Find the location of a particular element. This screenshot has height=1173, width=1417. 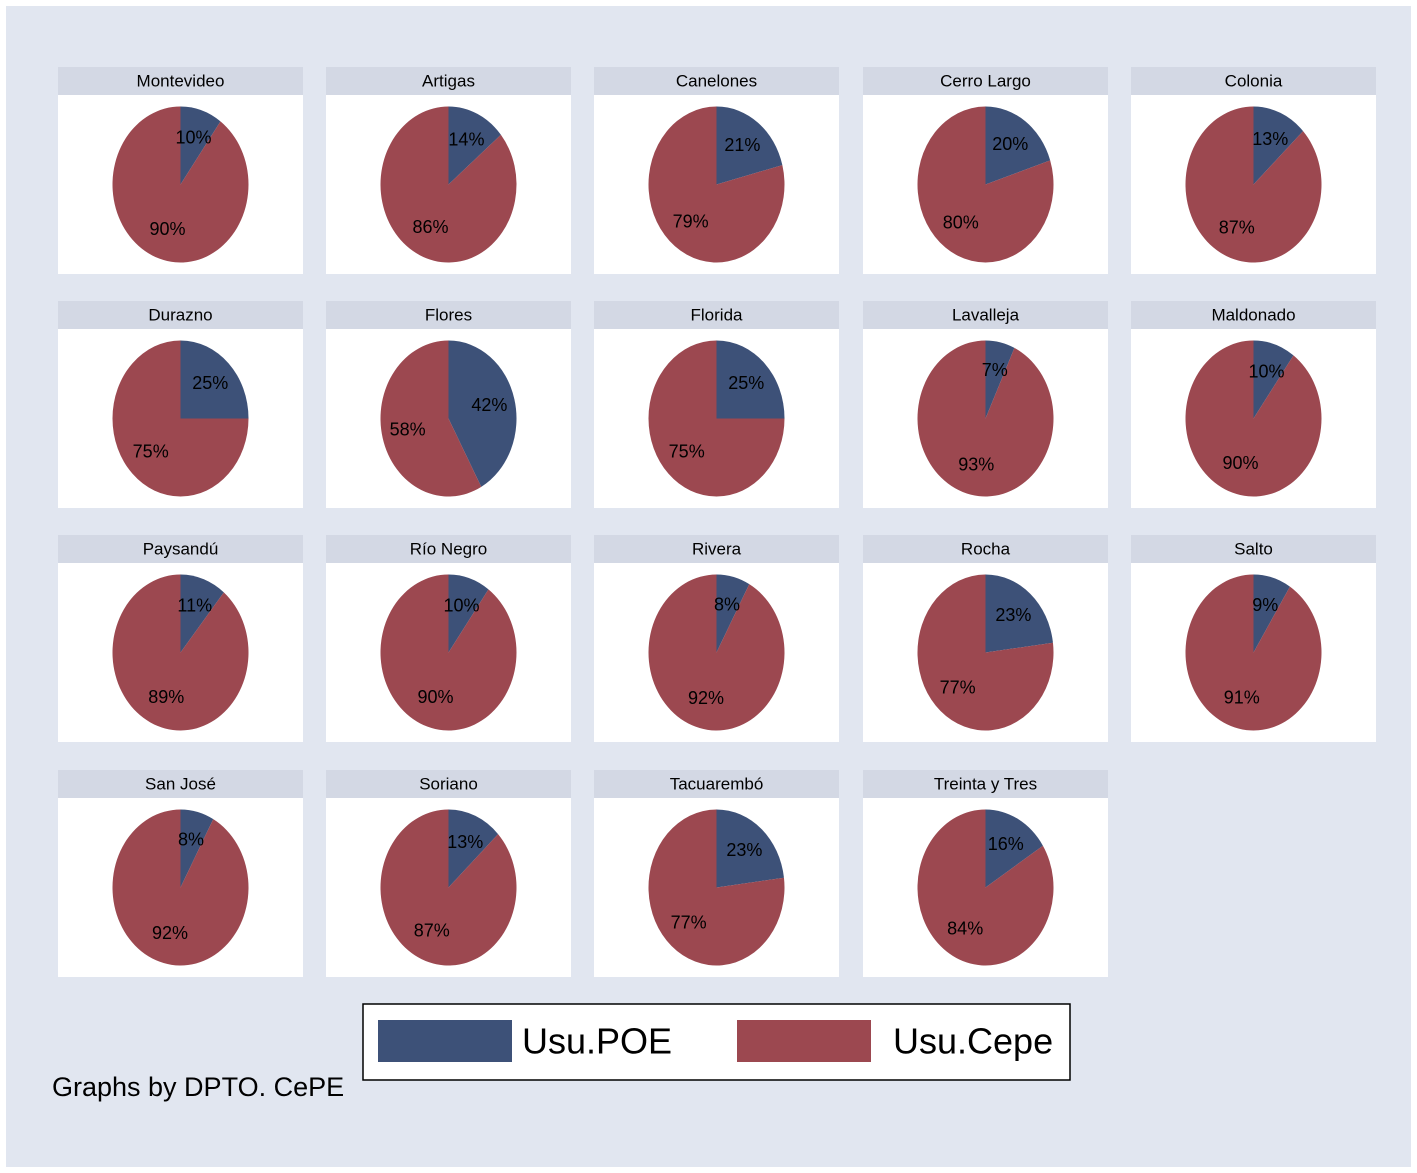

data-label: 93% is located at coordinates (976, 464).